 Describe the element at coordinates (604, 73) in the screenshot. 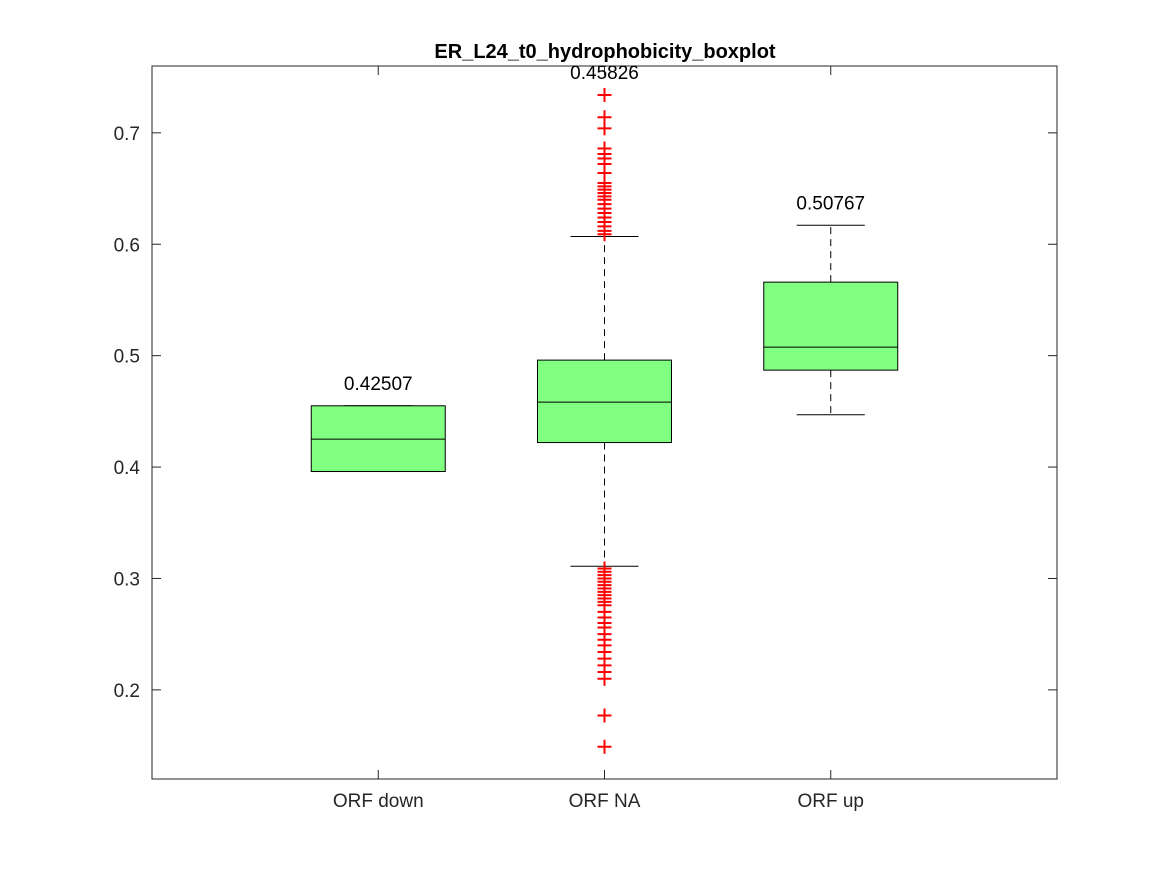

I see `median-value-label: 0.45826` at that location.